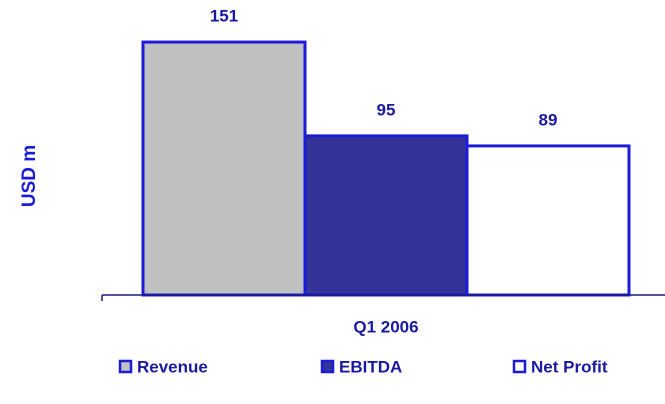 The image size is (665, 404). What do you see at coordinates (29, 176) in the screenshot?
I see `y-axis-label: USD m` at bounding box center [29, 176].